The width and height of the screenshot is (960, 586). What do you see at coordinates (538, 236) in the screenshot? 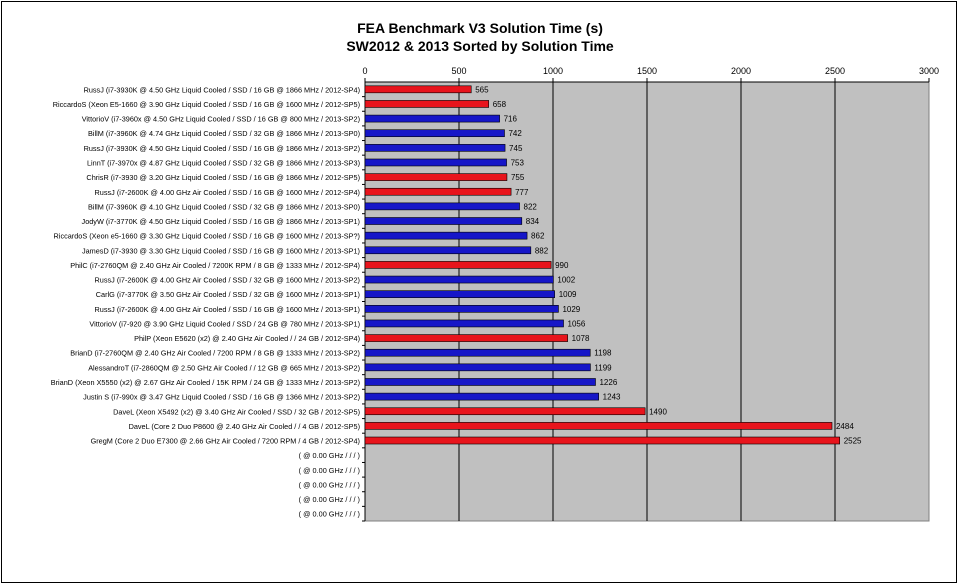
I see `data-label: 862` at bounding box center [538, 236].